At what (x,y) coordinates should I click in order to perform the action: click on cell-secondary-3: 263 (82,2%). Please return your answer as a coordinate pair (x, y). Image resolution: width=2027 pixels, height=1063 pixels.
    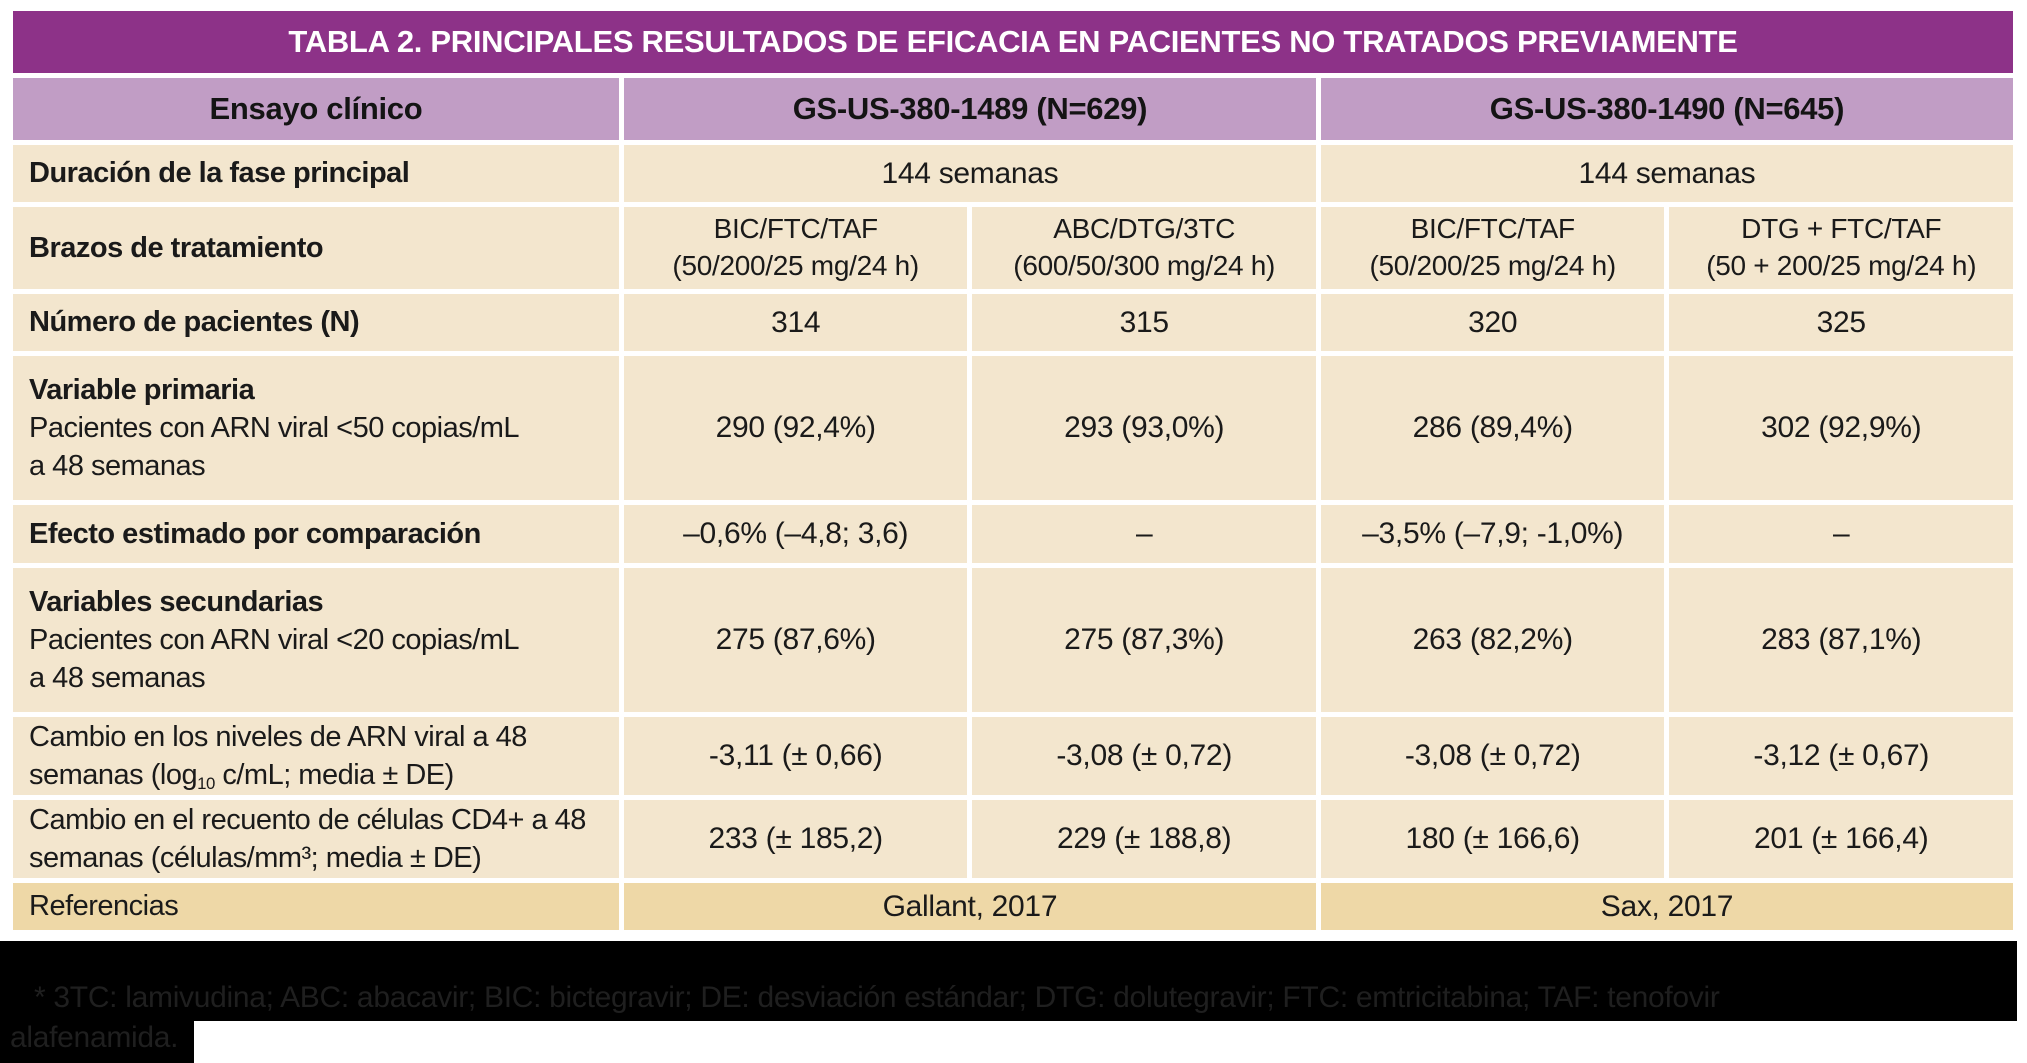
    Looking at the image, I should click on (1492, 640).